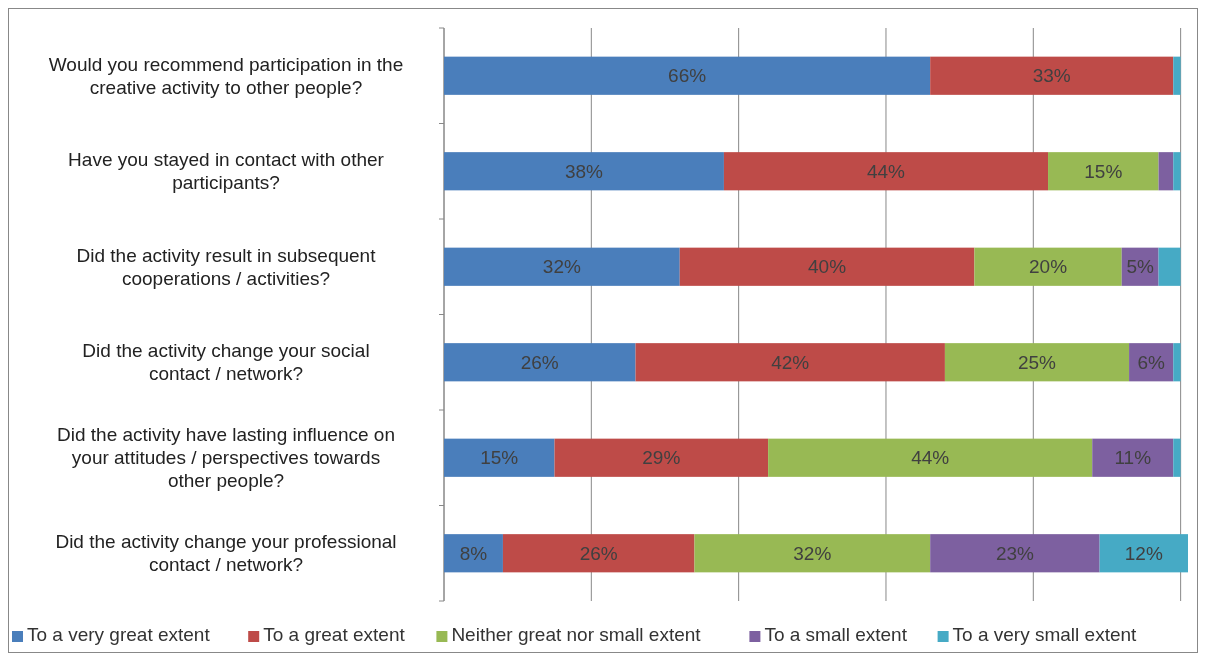  What do you see at coordinates (226, 553) in the screenshot?
I see `y-tick-label: Did the activity change your professional contact / network?` at bounding box center [226, 553].